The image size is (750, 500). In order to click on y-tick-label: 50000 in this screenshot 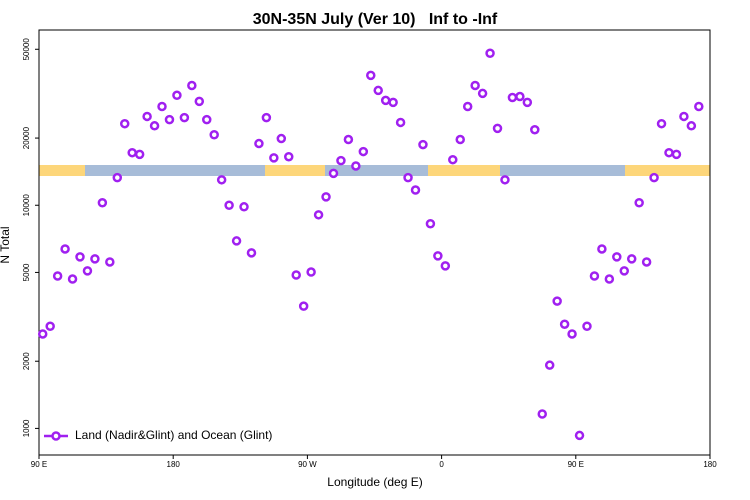, I will do `click(26, 49)`.